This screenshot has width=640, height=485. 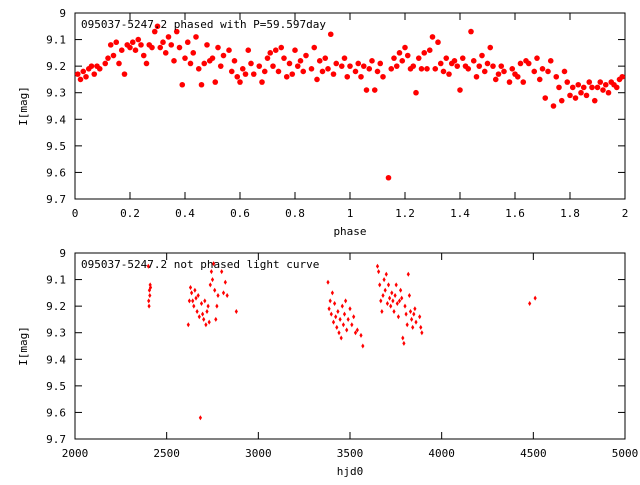 What do you see at coordinates (75, 453) in the screenshot?
I see `unphased-x-tick-label: 2000` at bounding box center [75, 453].